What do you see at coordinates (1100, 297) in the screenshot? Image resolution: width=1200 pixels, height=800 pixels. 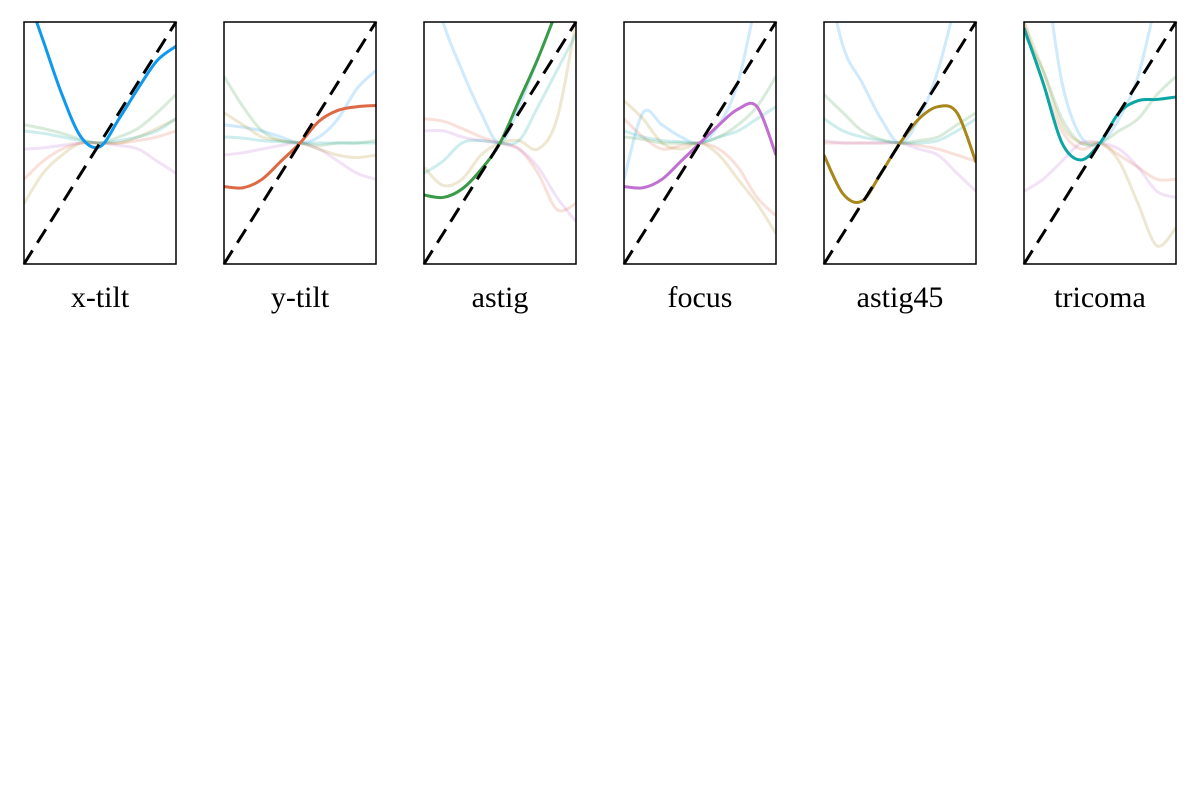 I see `x-axis-label: tricoma` at bounding box center [1100, 297].